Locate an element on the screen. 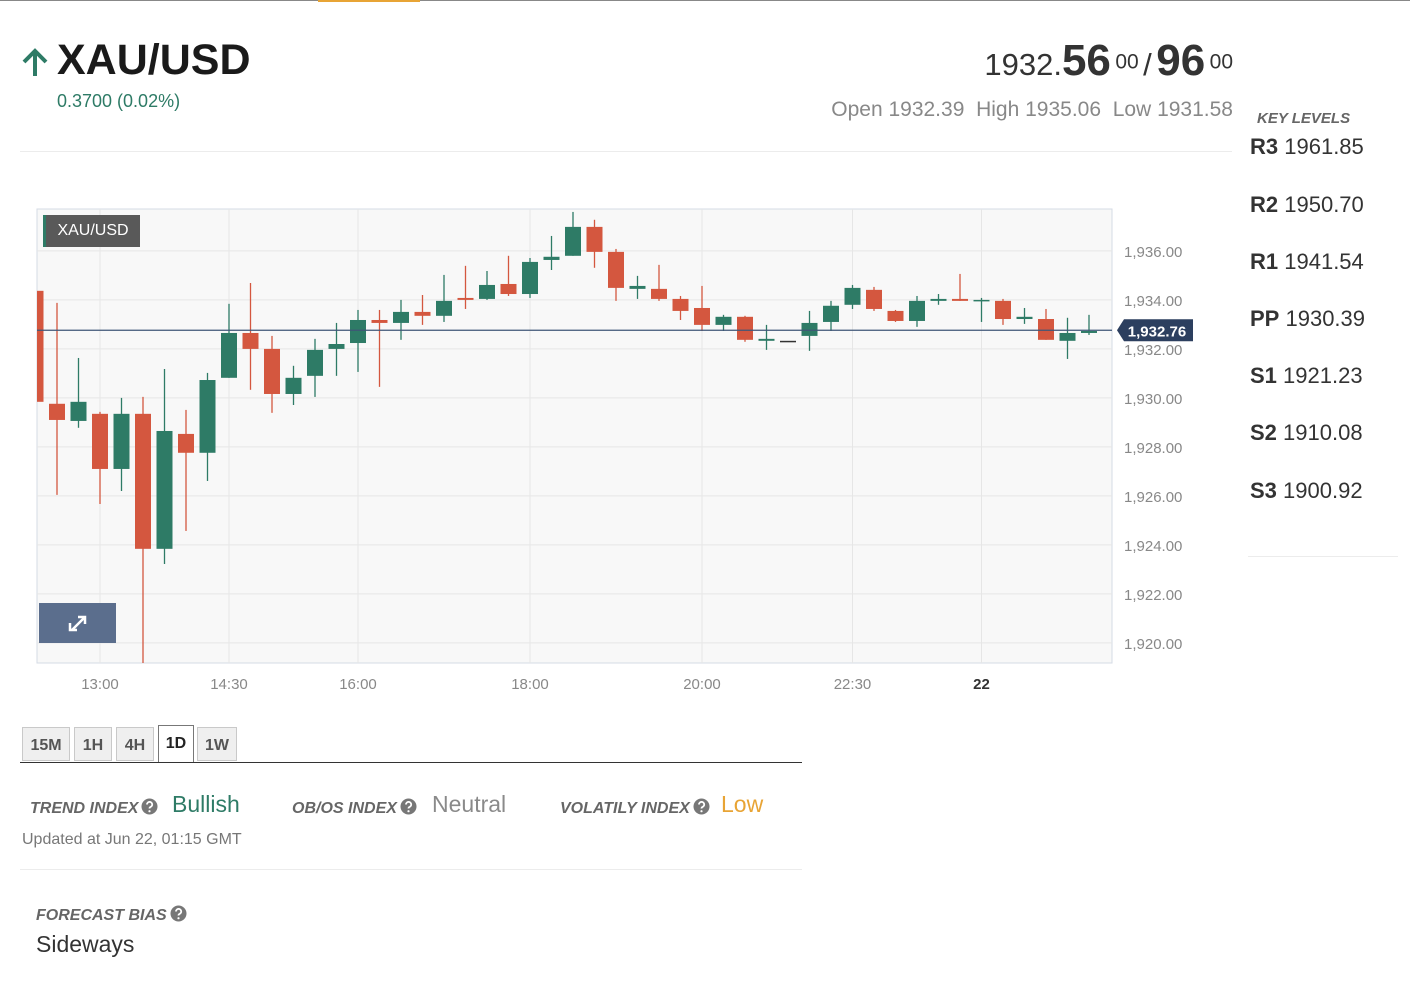 This screenshot has width=1410, height=994. x-tick-label: 14:30 is located at coordinates (229, 684).